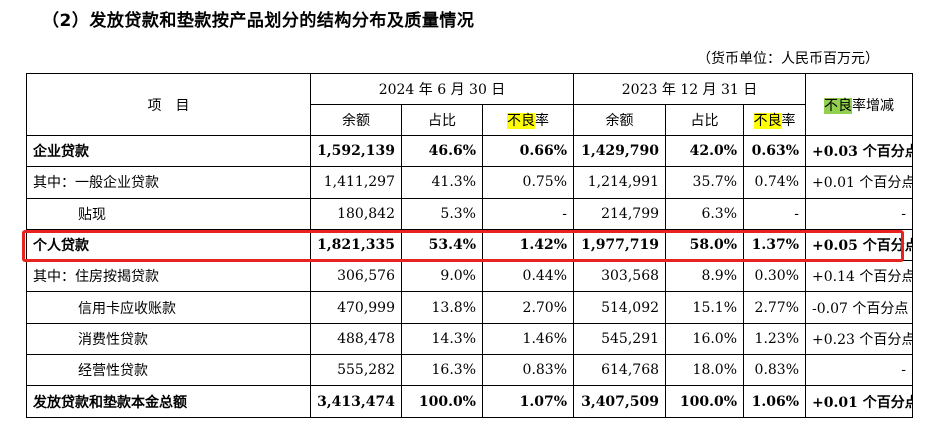 The width and height of the screenshot is (931, 435). What do you see at coordinates (775, 151) in the screenshot?
I see `cell-npl-2: 0.63%` at bounding box center [775, 151].